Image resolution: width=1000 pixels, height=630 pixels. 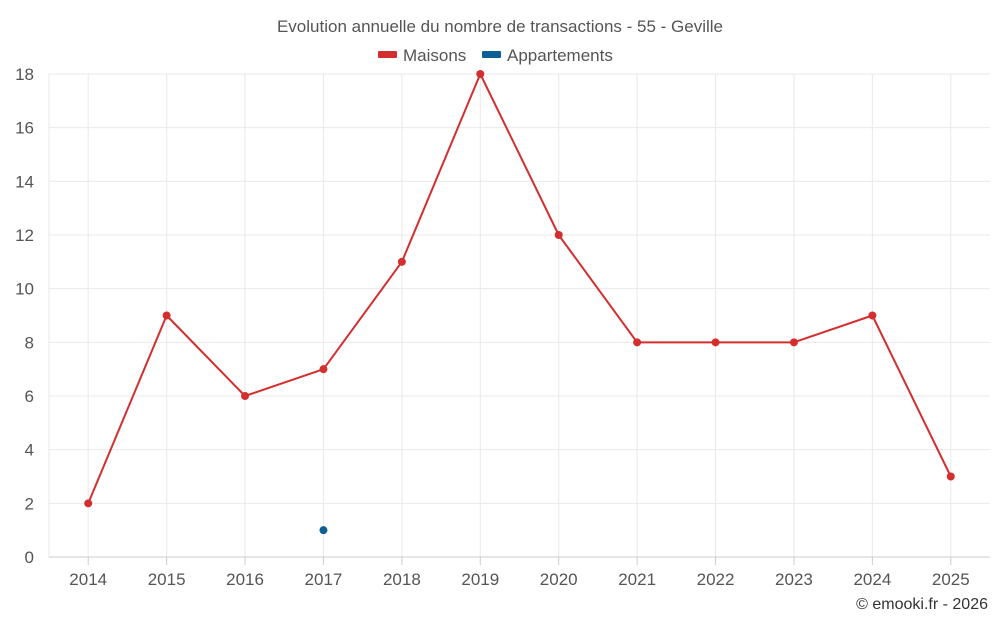 What do you see at coordinates (480, 74) in the screenshot?
I see `data-point-maisons-2019` at bounding box center [480, 74].